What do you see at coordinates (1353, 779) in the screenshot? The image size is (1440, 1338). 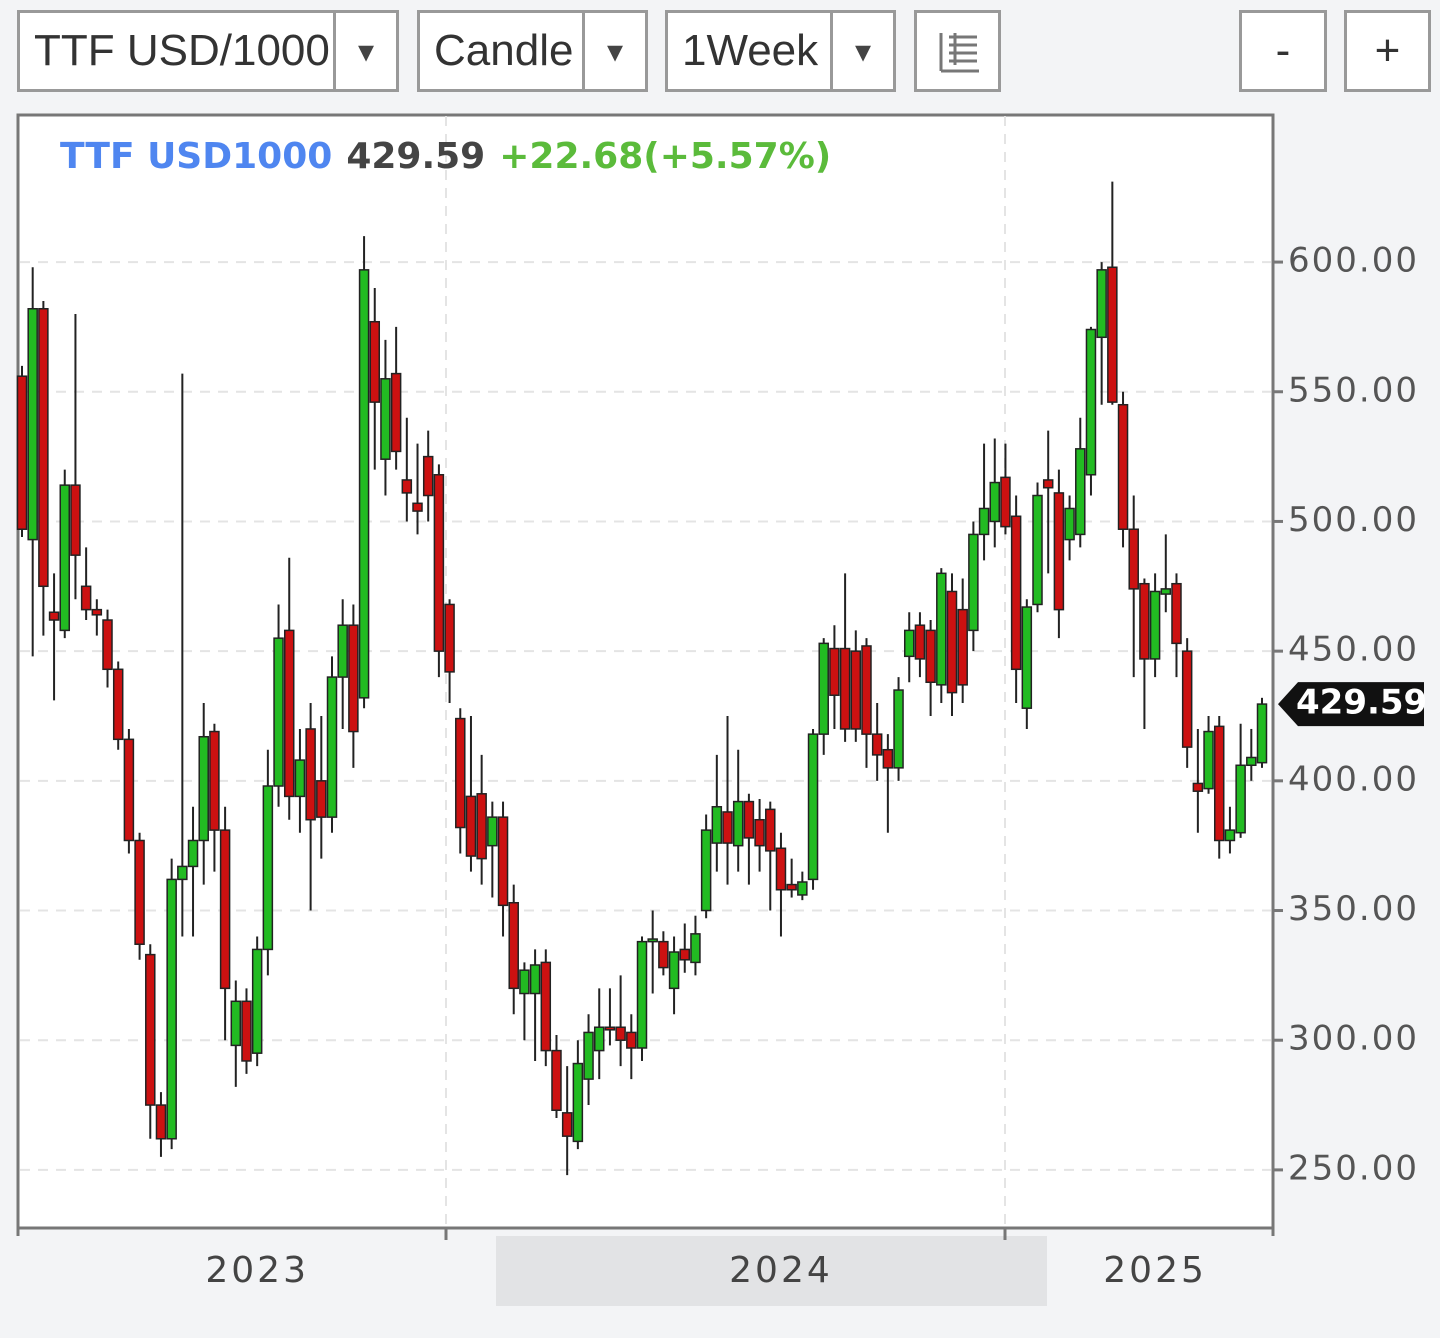 I see `y-tick-label: 400.00` at bounding box center [1353, 779].